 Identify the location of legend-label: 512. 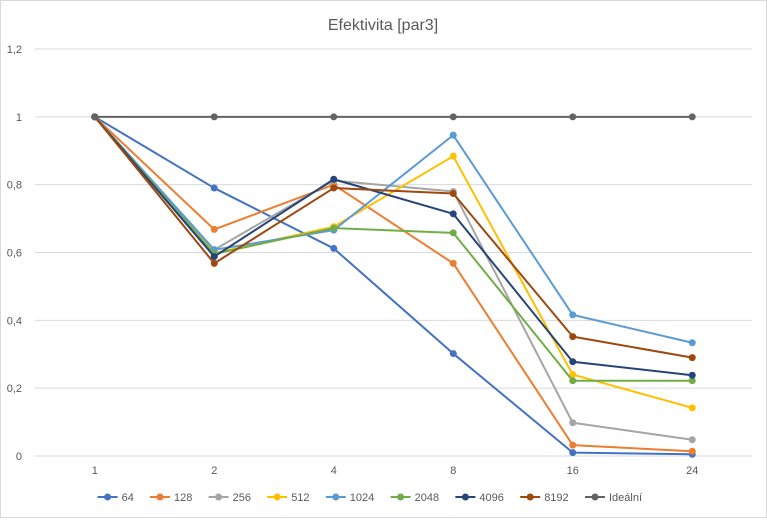
(300, 498).